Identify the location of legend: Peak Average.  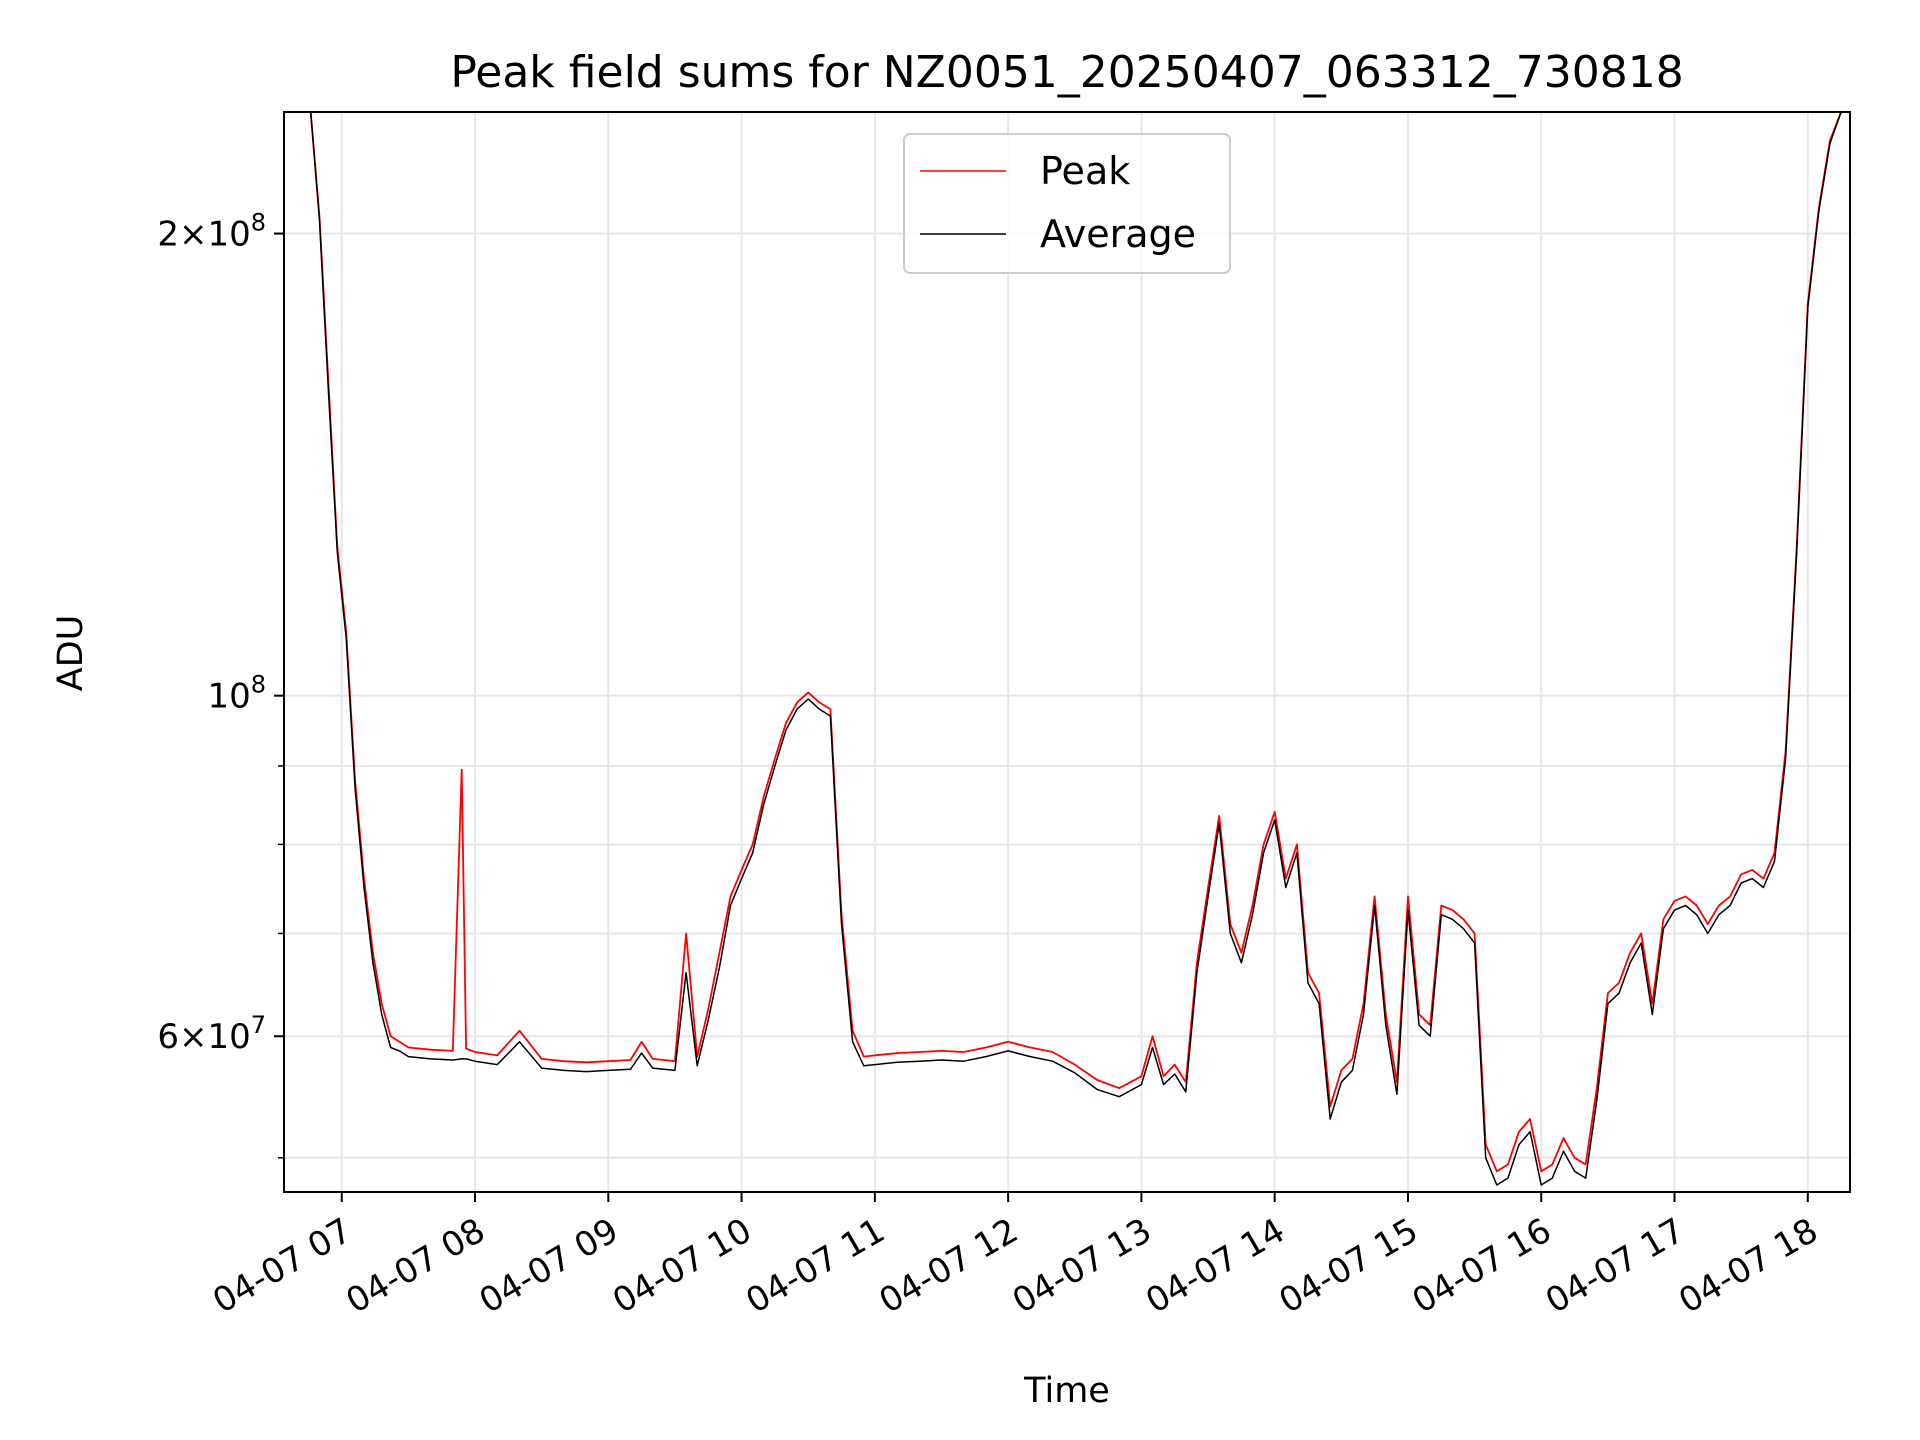
(1067, 203).